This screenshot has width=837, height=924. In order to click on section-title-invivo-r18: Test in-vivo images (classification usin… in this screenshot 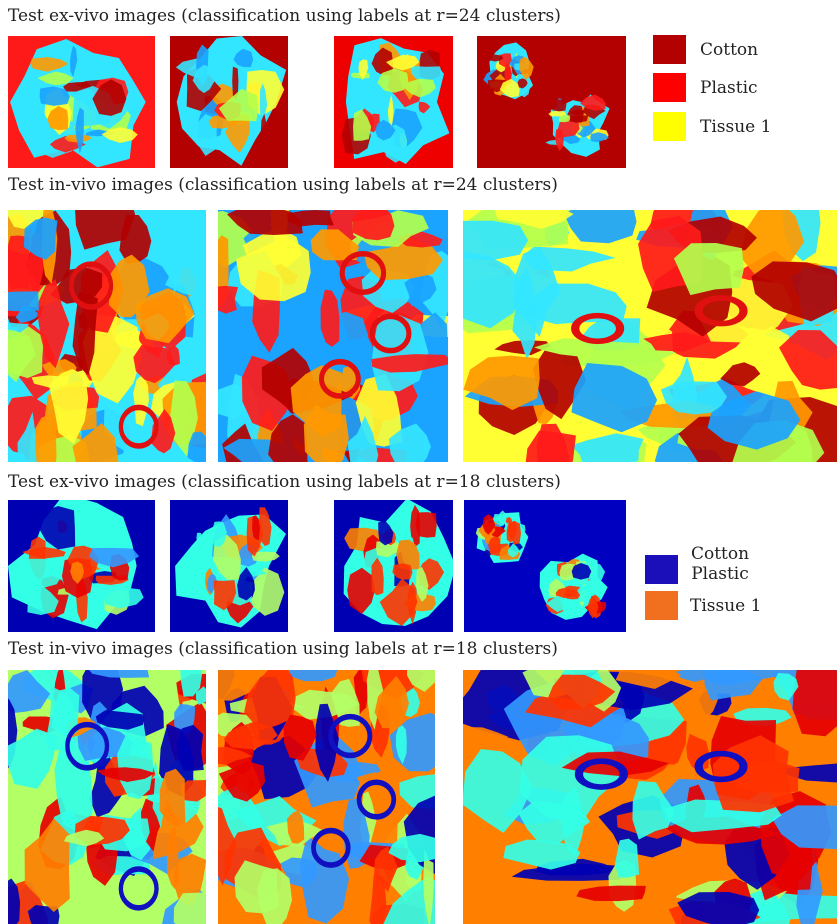, I will do `click(283, 649)`.